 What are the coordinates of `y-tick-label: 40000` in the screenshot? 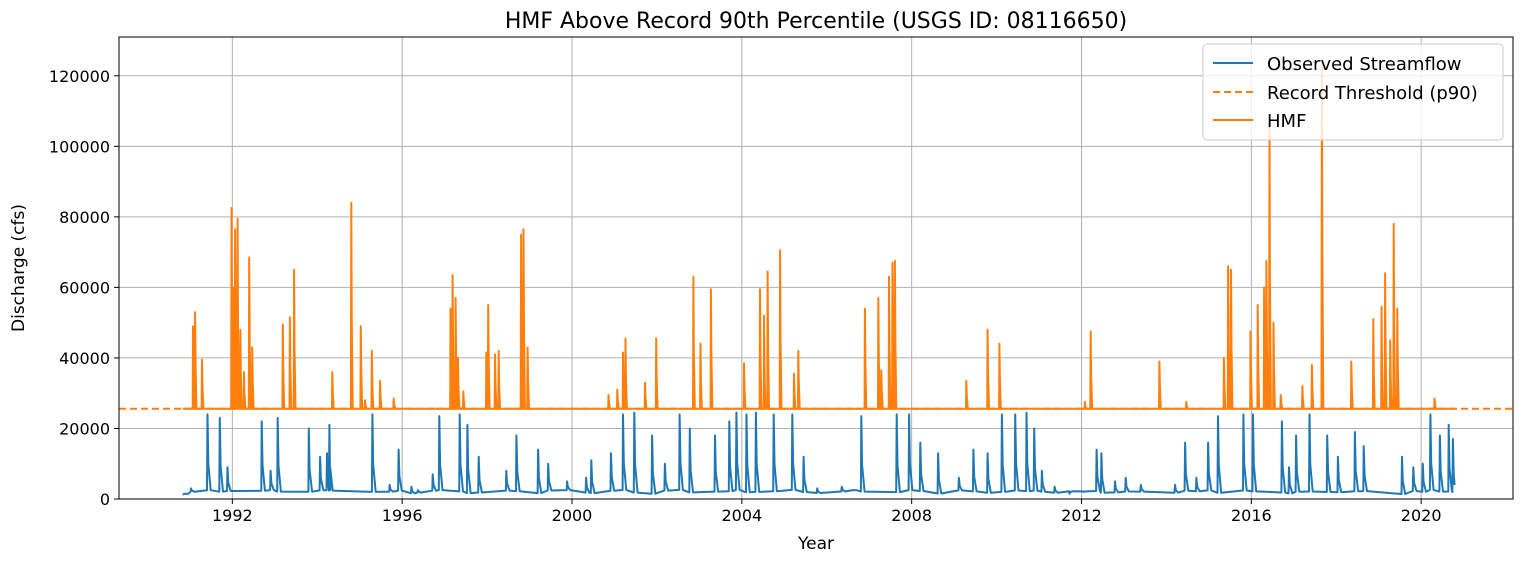 It's located at (84, 358).